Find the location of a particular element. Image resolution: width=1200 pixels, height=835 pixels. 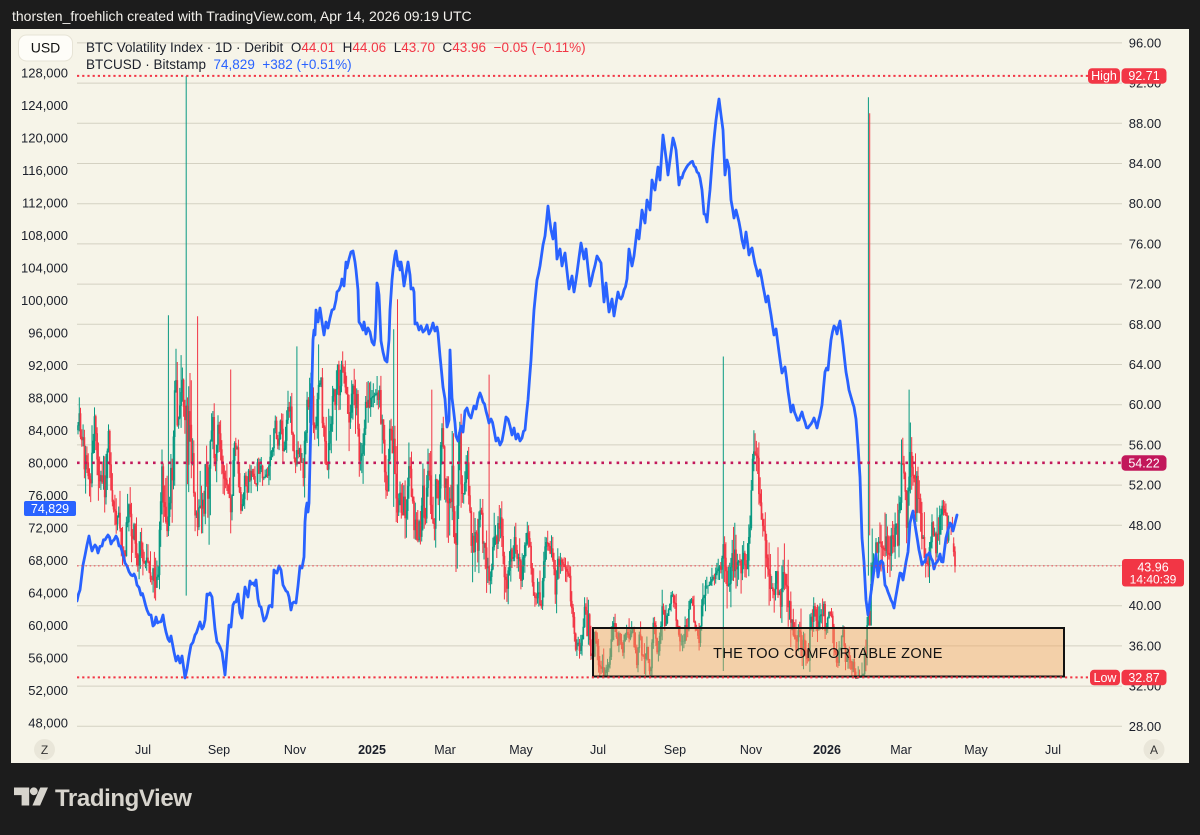

svg-text:BTCUSD · Bitstamp 74,829 +38: BTCUSD · Bitstamp 74,829 +382 (+0.51%) is located at coordinates (219, 64).